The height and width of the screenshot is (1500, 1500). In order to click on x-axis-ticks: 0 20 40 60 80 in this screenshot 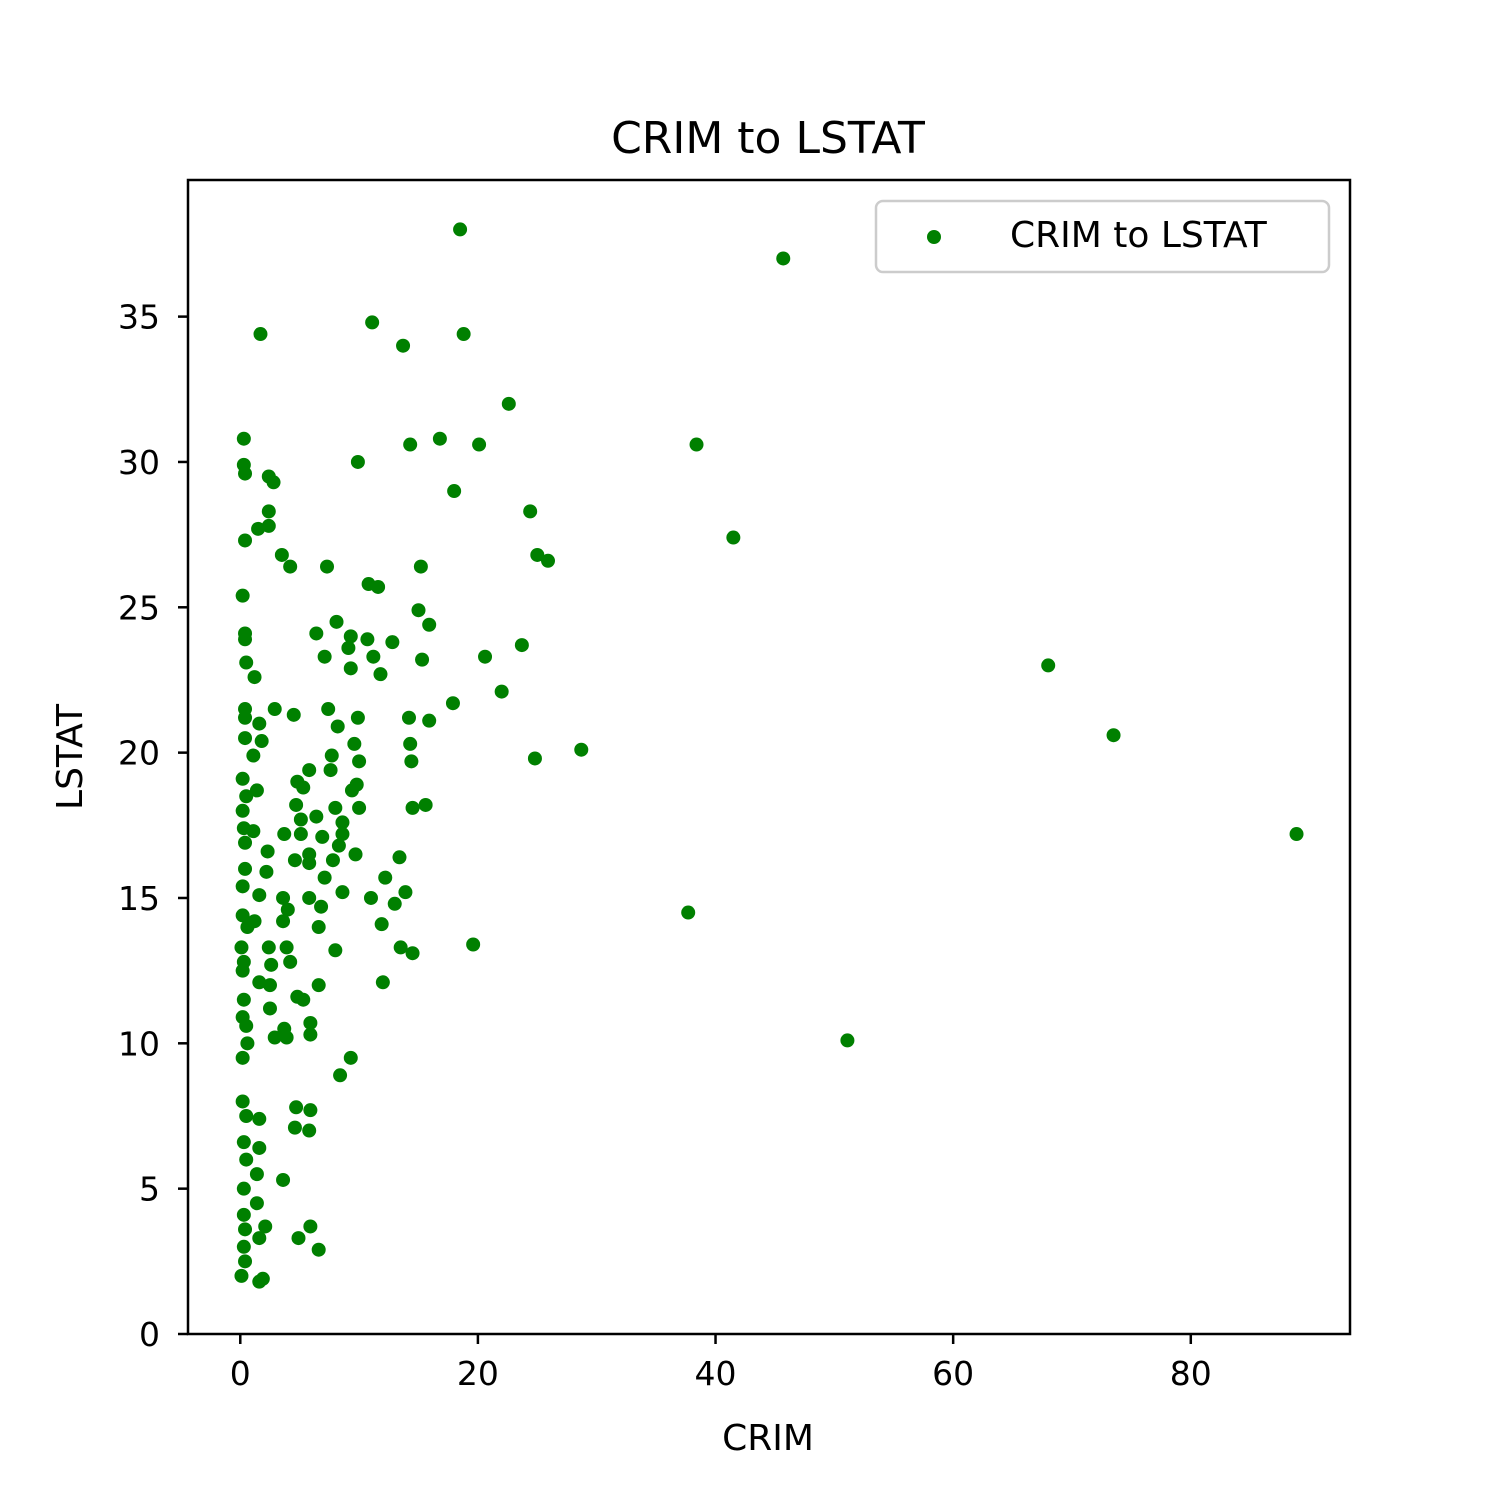, I will do `click(721, 1363)`.